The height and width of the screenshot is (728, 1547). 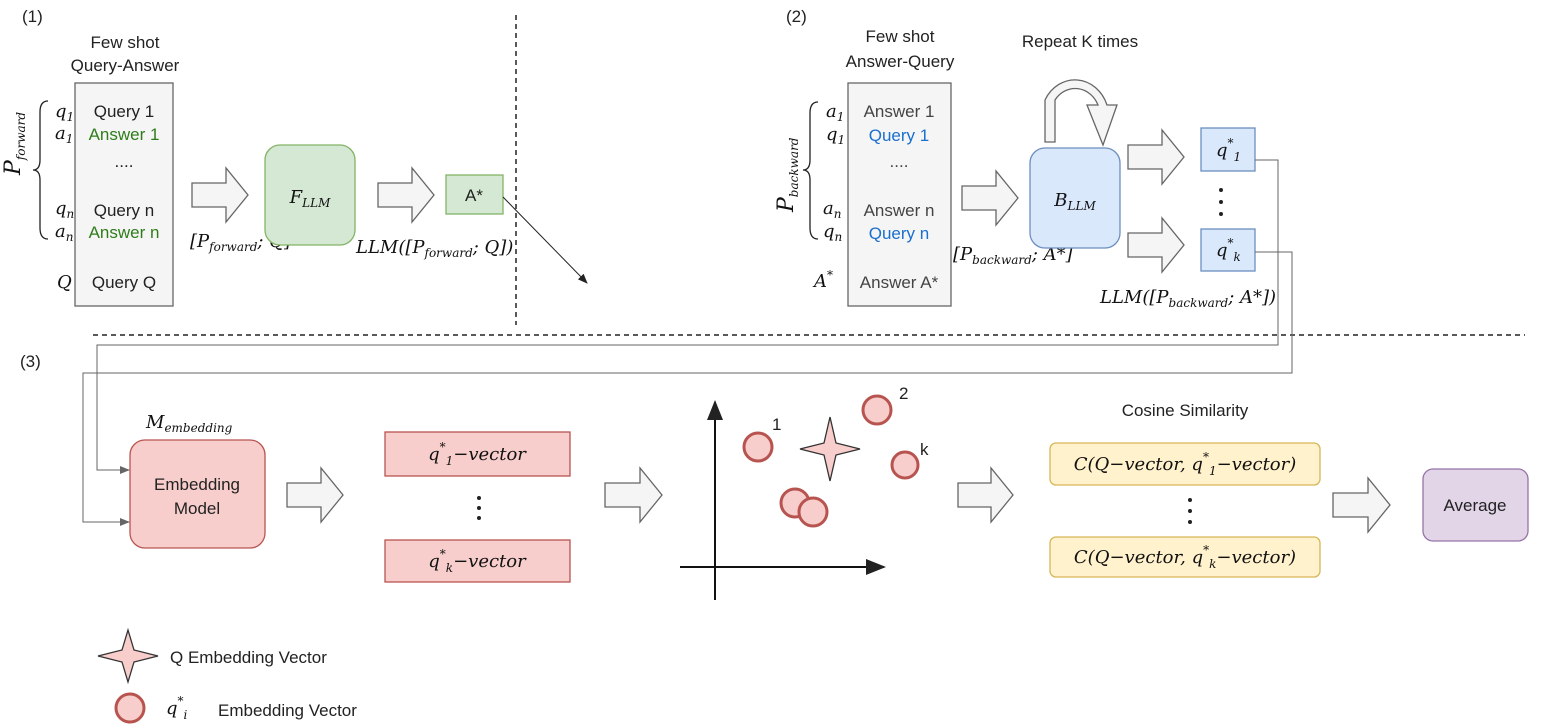 What do you see at coordinates (776, 424) in the screenshot?
I see `point-label-1: 1` at bounding box center [776, 424].